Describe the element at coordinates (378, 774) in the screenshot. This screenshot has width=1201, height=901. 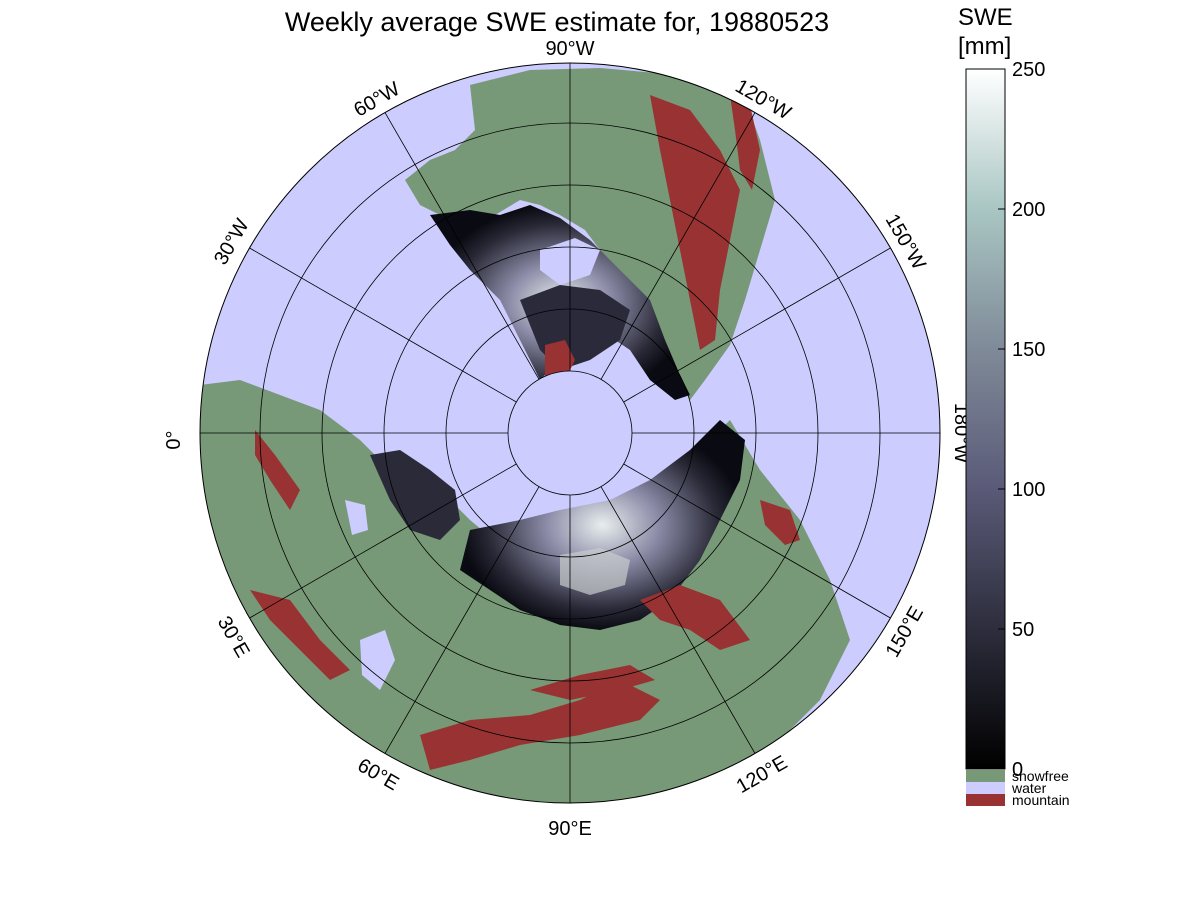
I see `lon-label-60e: 60°E` at that location.